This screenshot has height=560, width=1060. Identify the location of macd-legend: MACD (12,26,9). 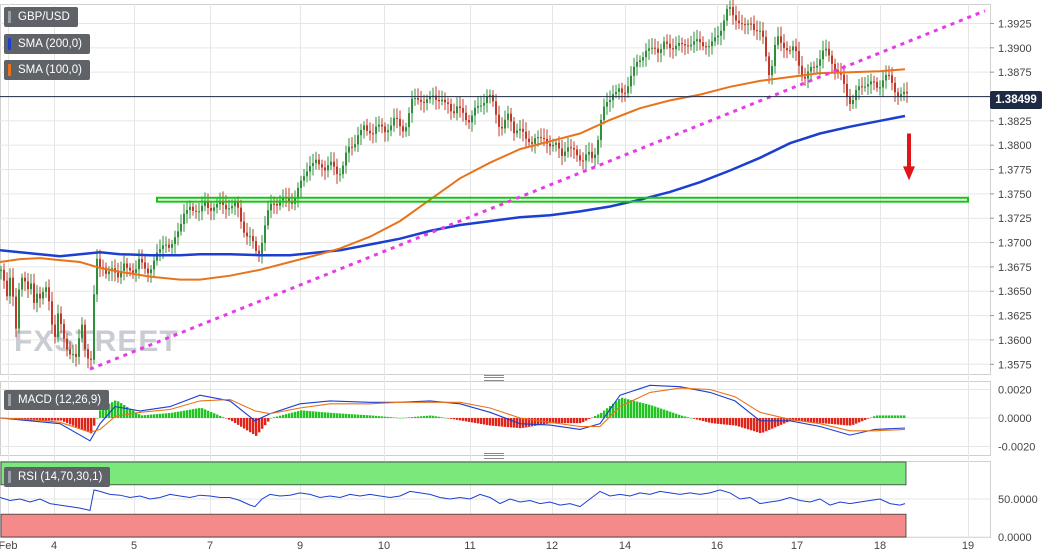
(57, 400).